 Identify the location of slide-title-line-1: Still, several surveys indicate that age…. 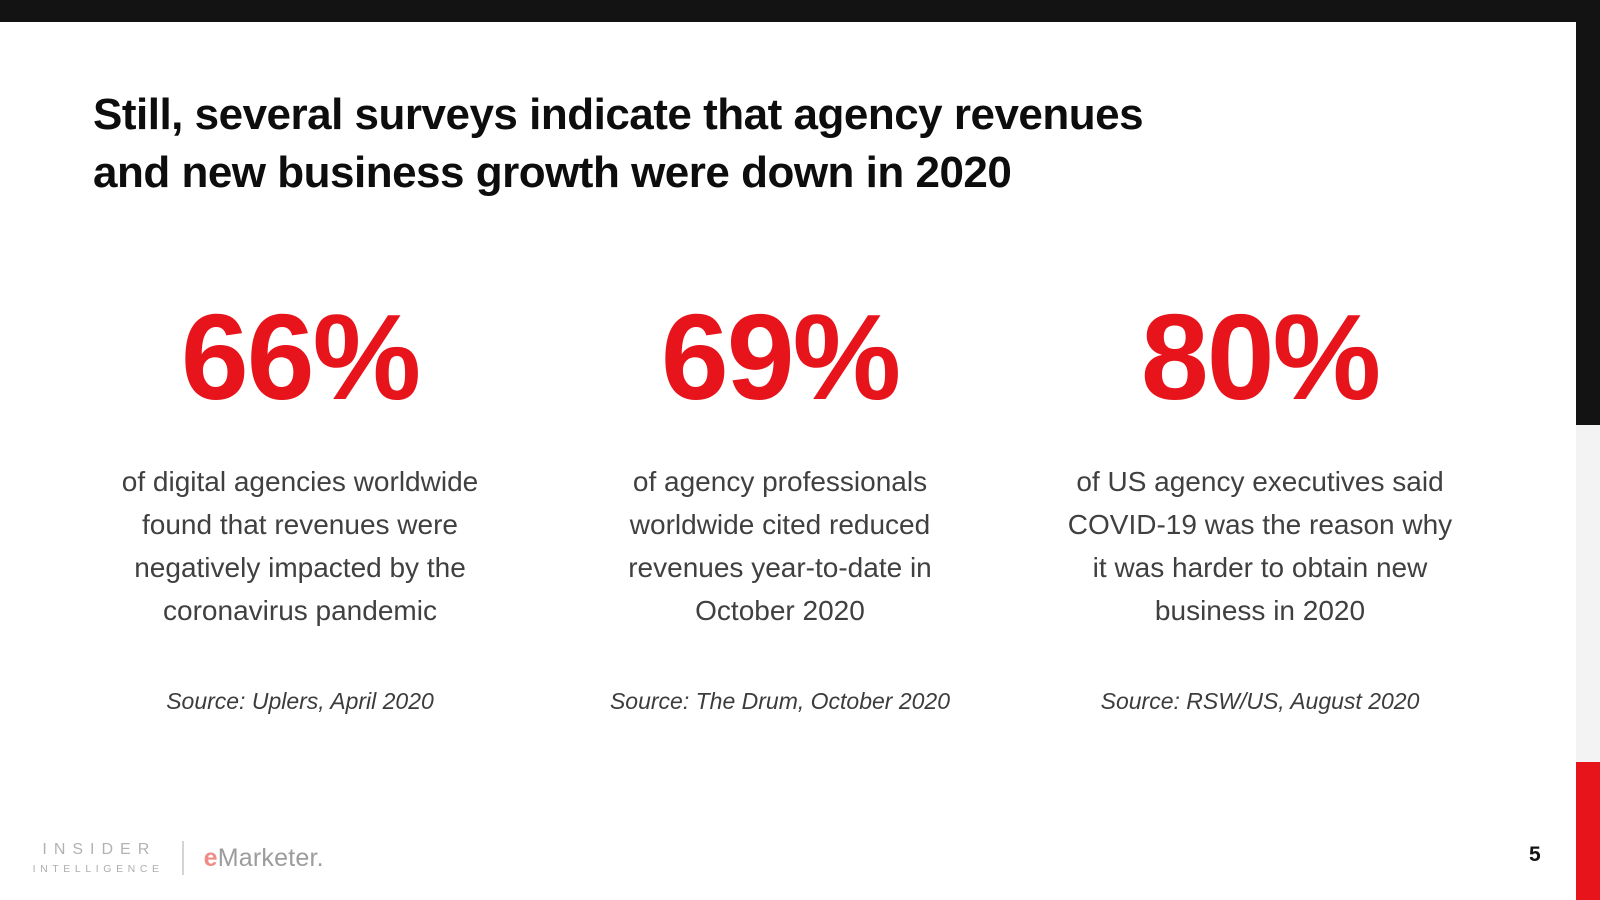
(618, 114).